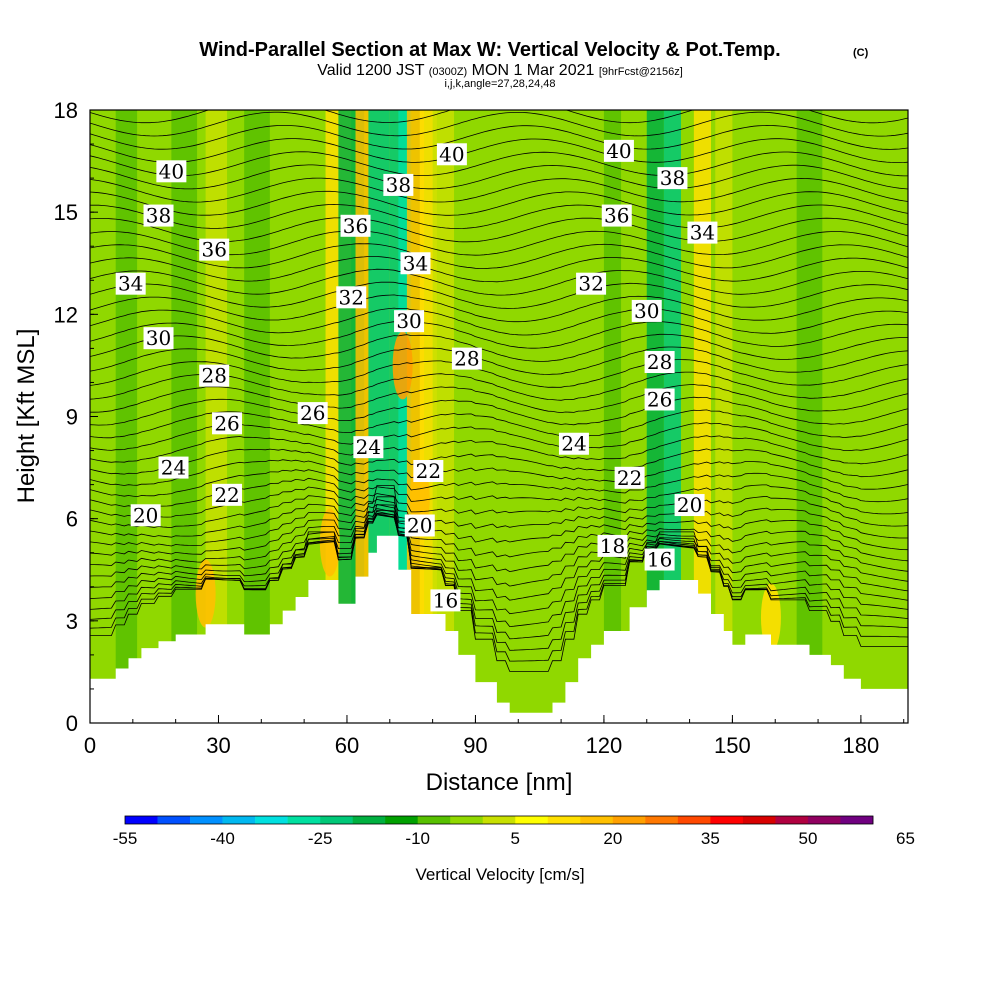 The width and height of the screenshot is (1000, 1000). What do you see at coordinates (710, 838) in the screenshot?
I see `colorbar-tick-label: 35` at bounding box center [710, 838].